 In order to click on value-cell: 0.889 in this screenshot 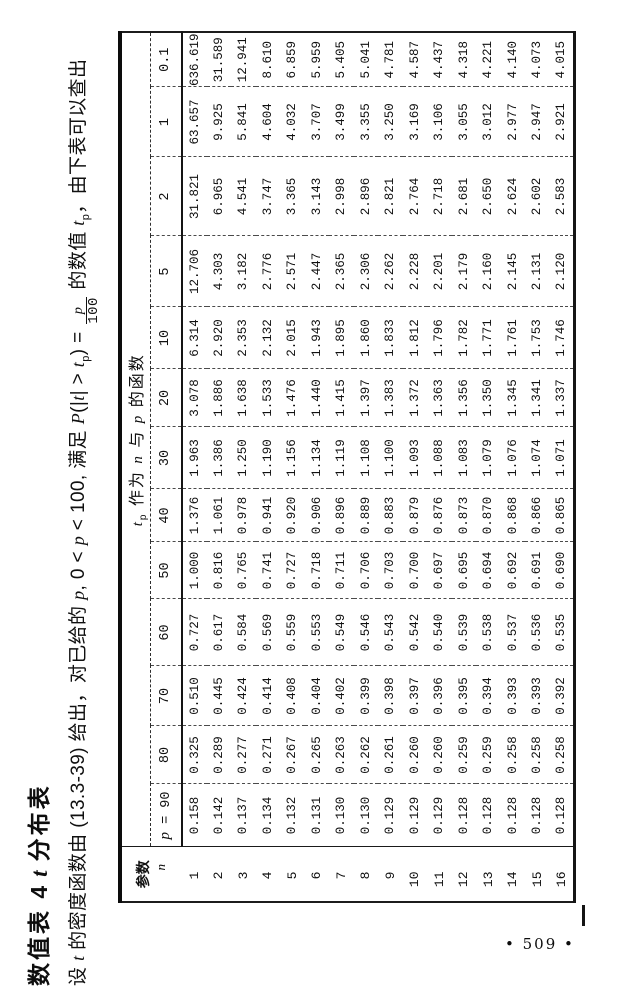, I will do `click(365, 515)`.